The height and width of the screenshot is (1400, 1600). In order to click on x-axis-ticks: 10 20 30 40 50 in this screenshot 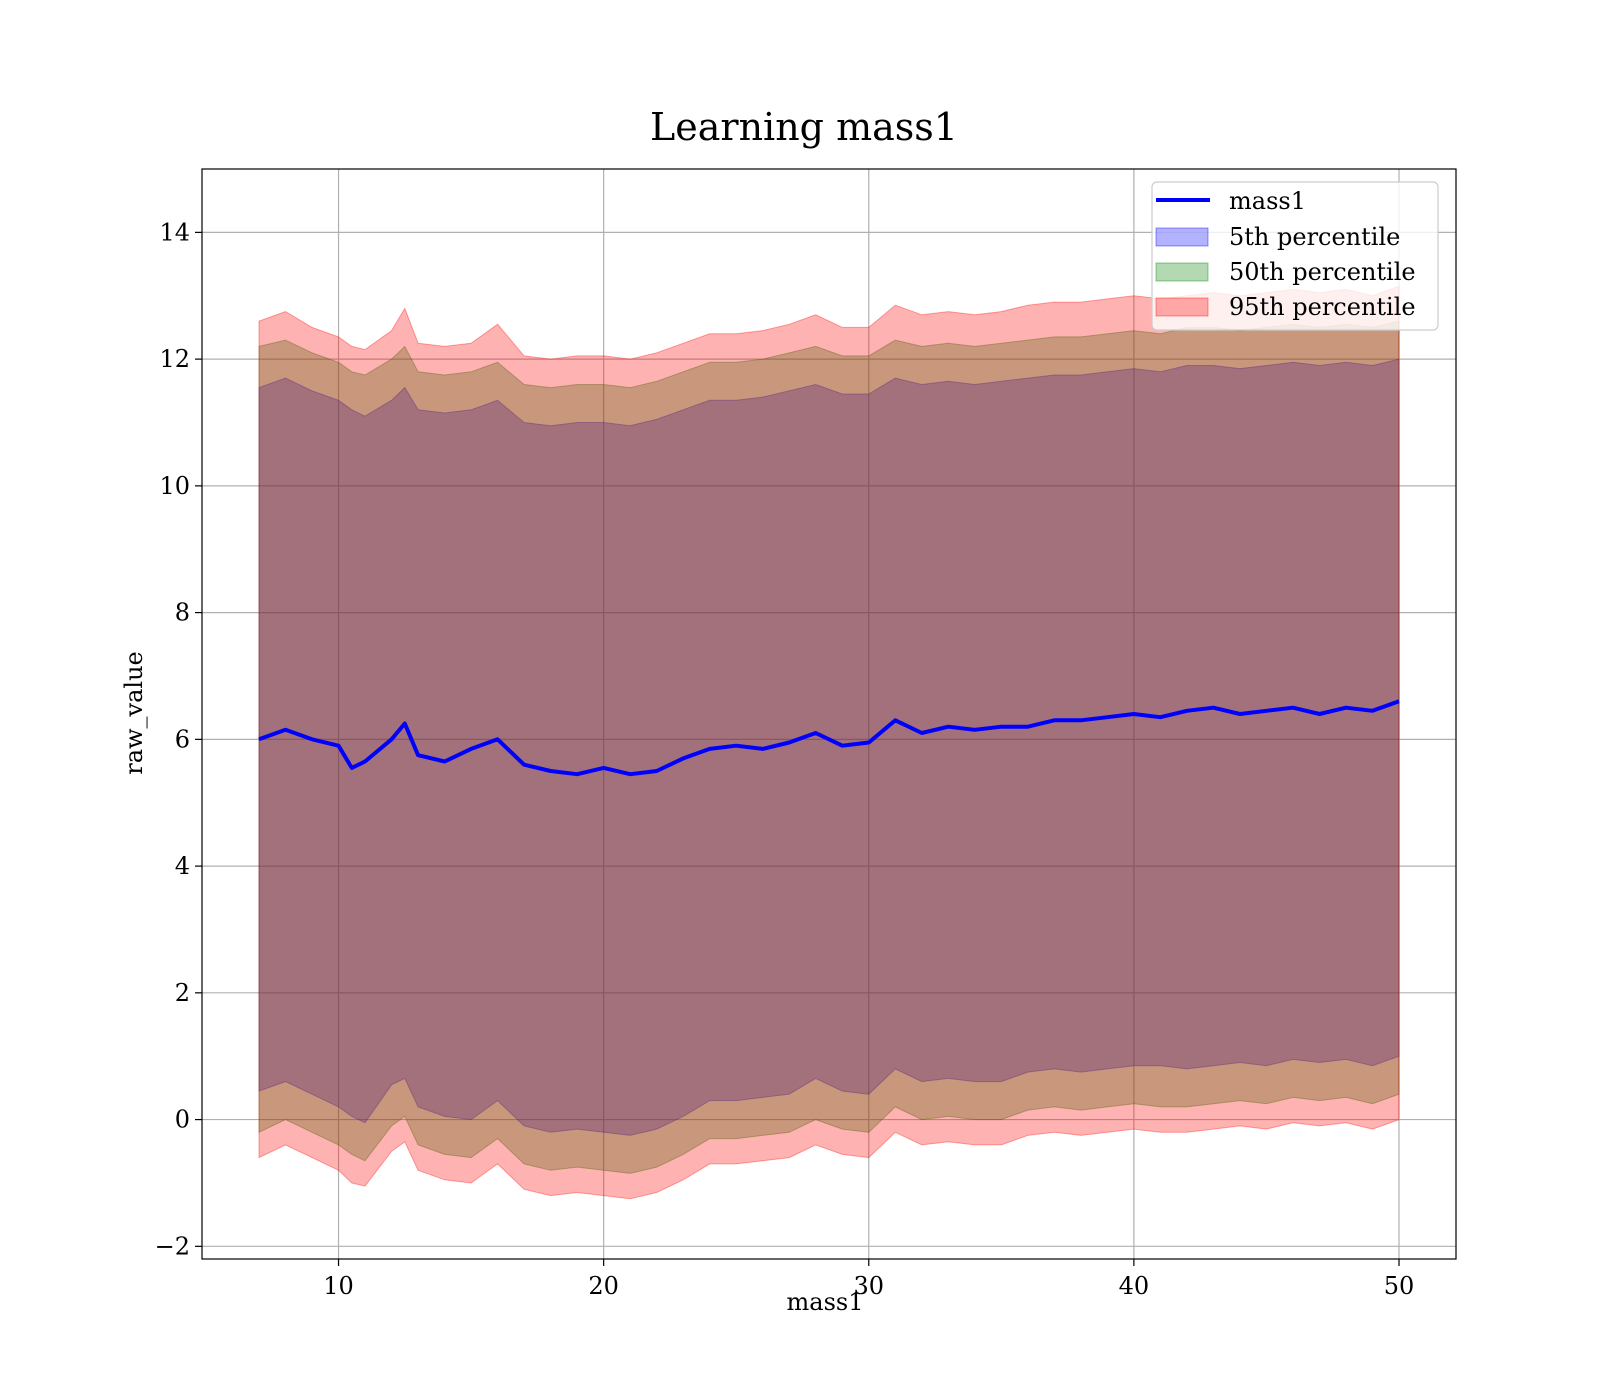, I will do `click(868, 1279)`.